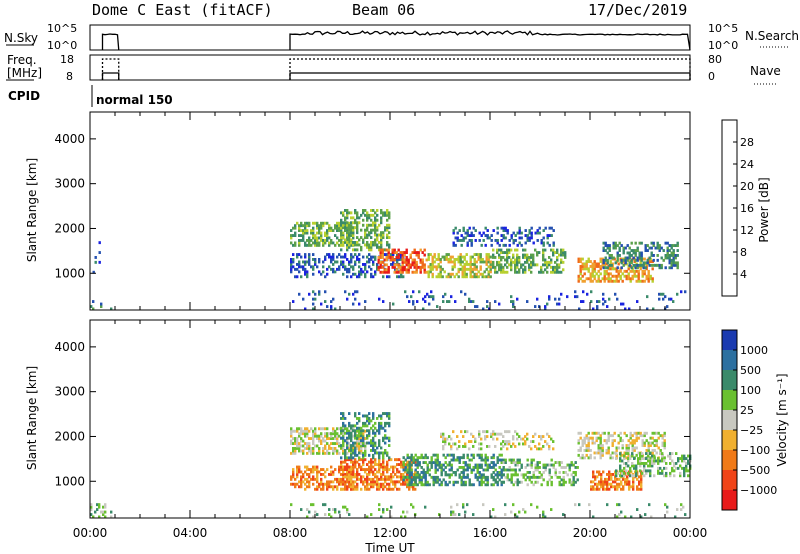 The height and width of the screenshot is (554, 800). Describe the element at coordinates (729, 360) in the screenshot. I see `velocity-colorbar-swatch` at that location.